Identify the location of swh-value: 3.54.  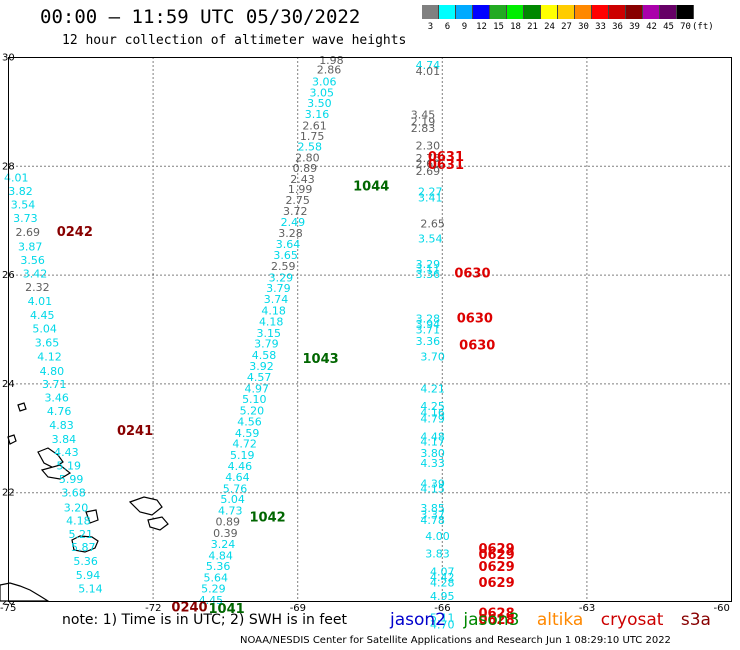
(23, 204).